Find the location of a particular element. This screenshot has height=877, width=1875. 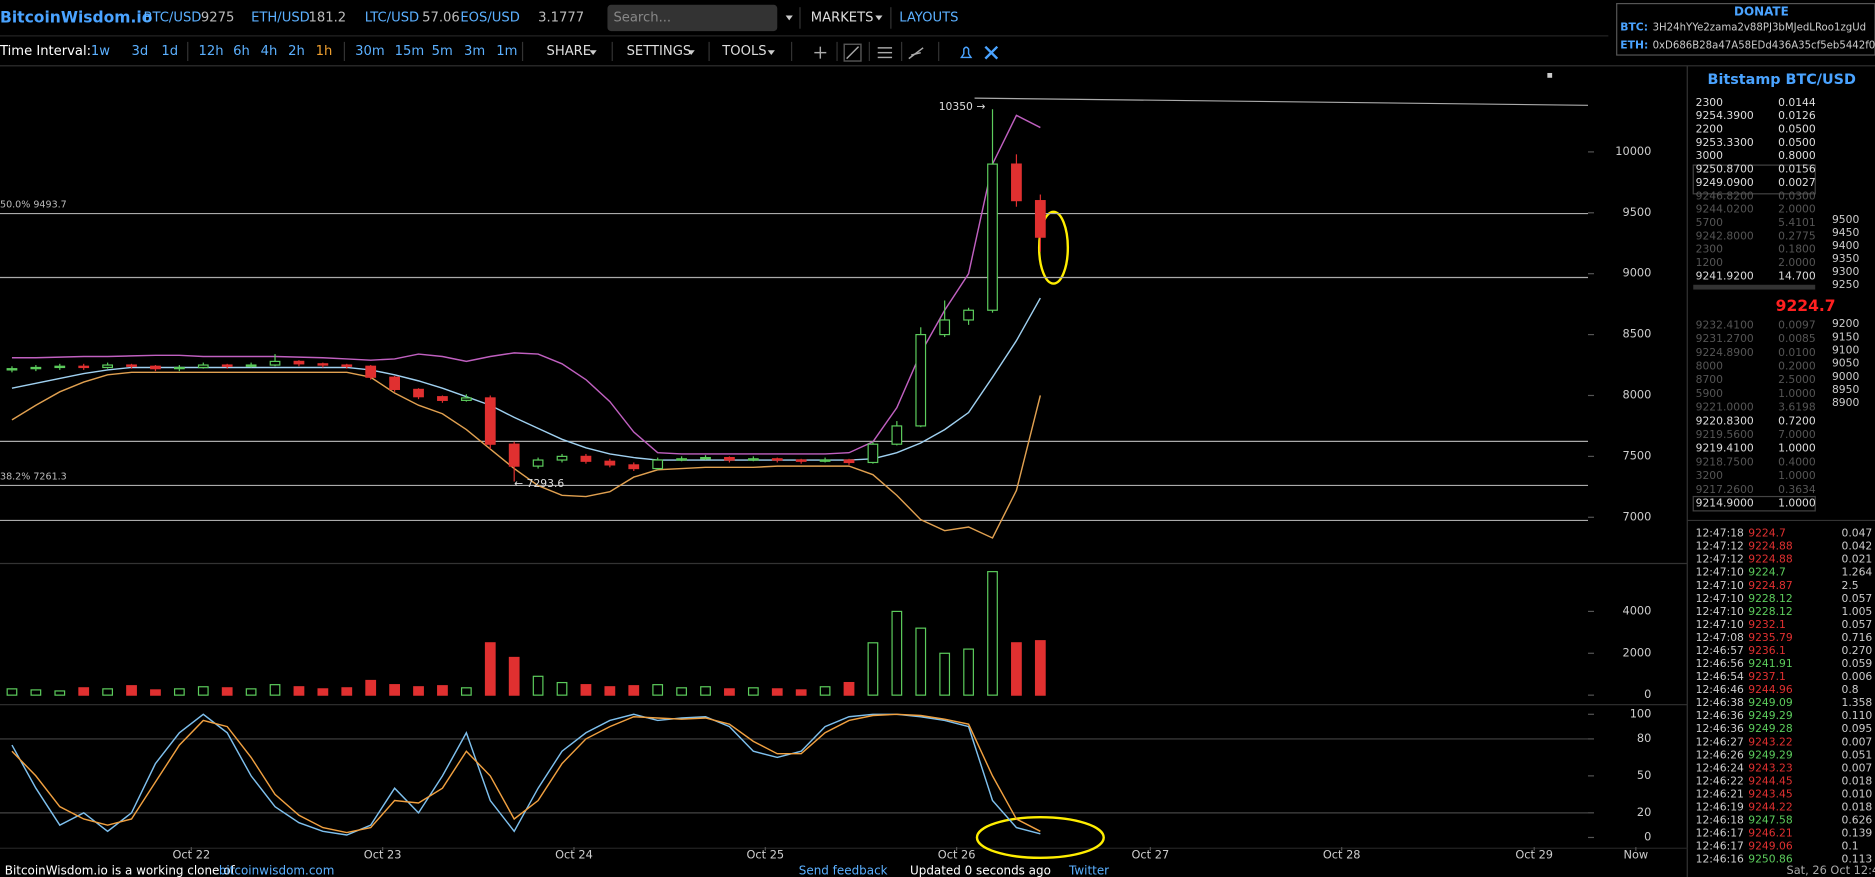

interval-button: 12h is located at coordinates (211, 51).